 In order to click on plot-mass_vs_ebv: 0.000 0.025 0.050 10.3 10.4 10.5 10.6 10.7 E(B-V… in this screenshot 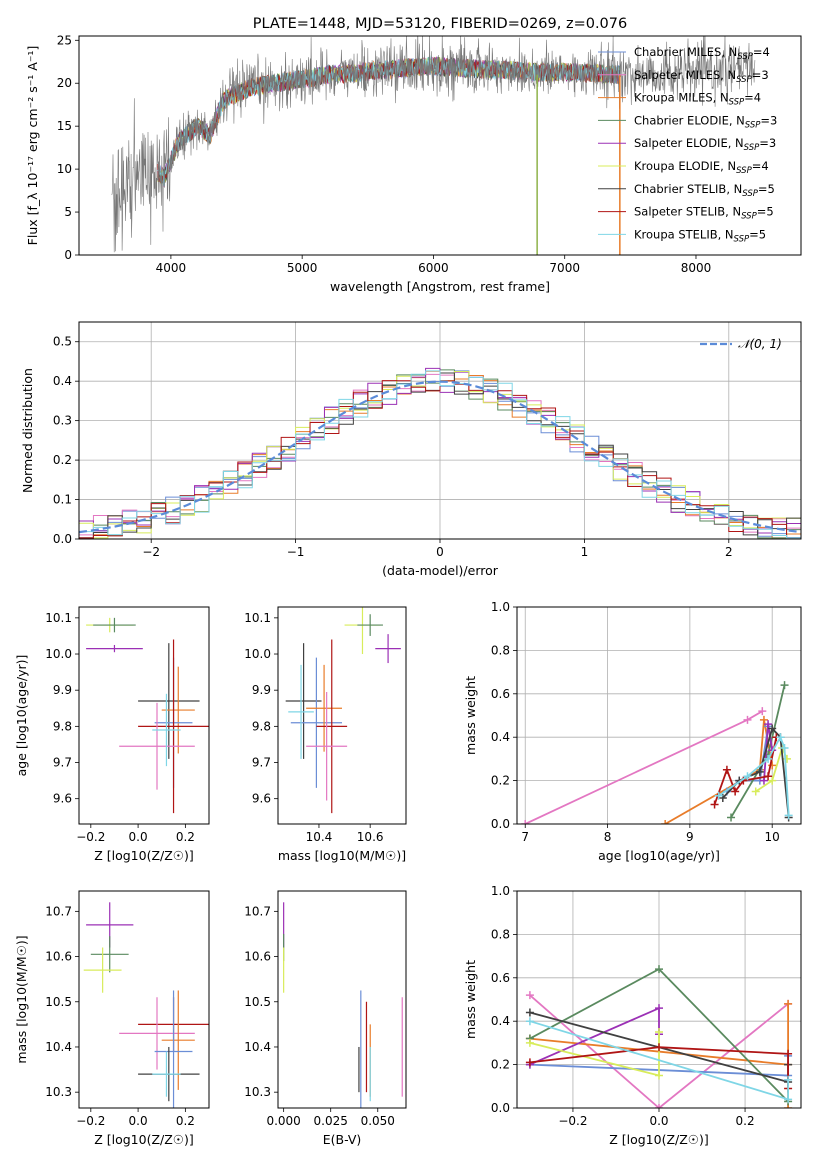, I will do `click(325, 1018)`.